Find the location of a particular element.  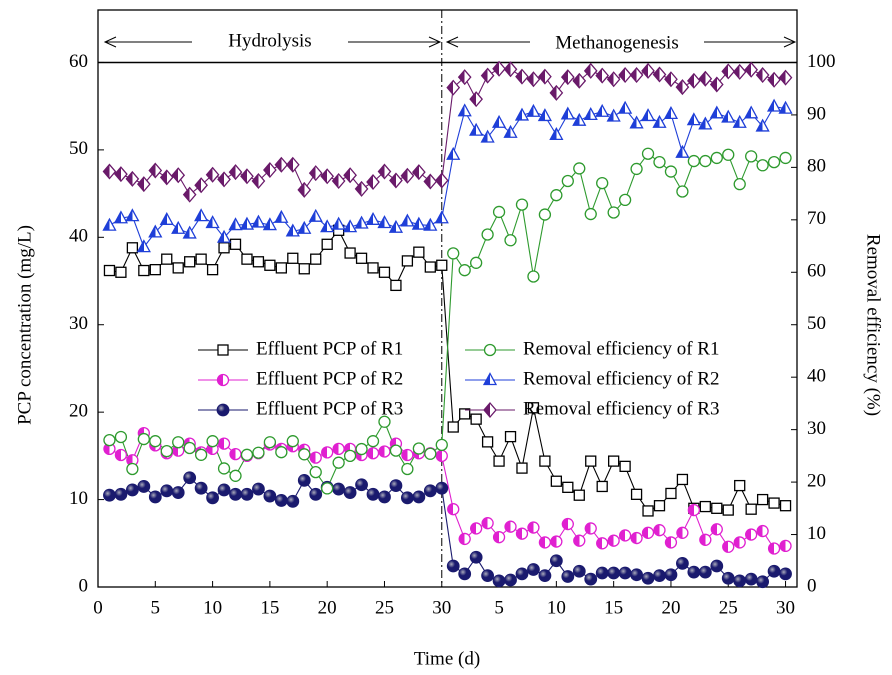

x-tick-label: 5 is located at coordinates (499, 607).